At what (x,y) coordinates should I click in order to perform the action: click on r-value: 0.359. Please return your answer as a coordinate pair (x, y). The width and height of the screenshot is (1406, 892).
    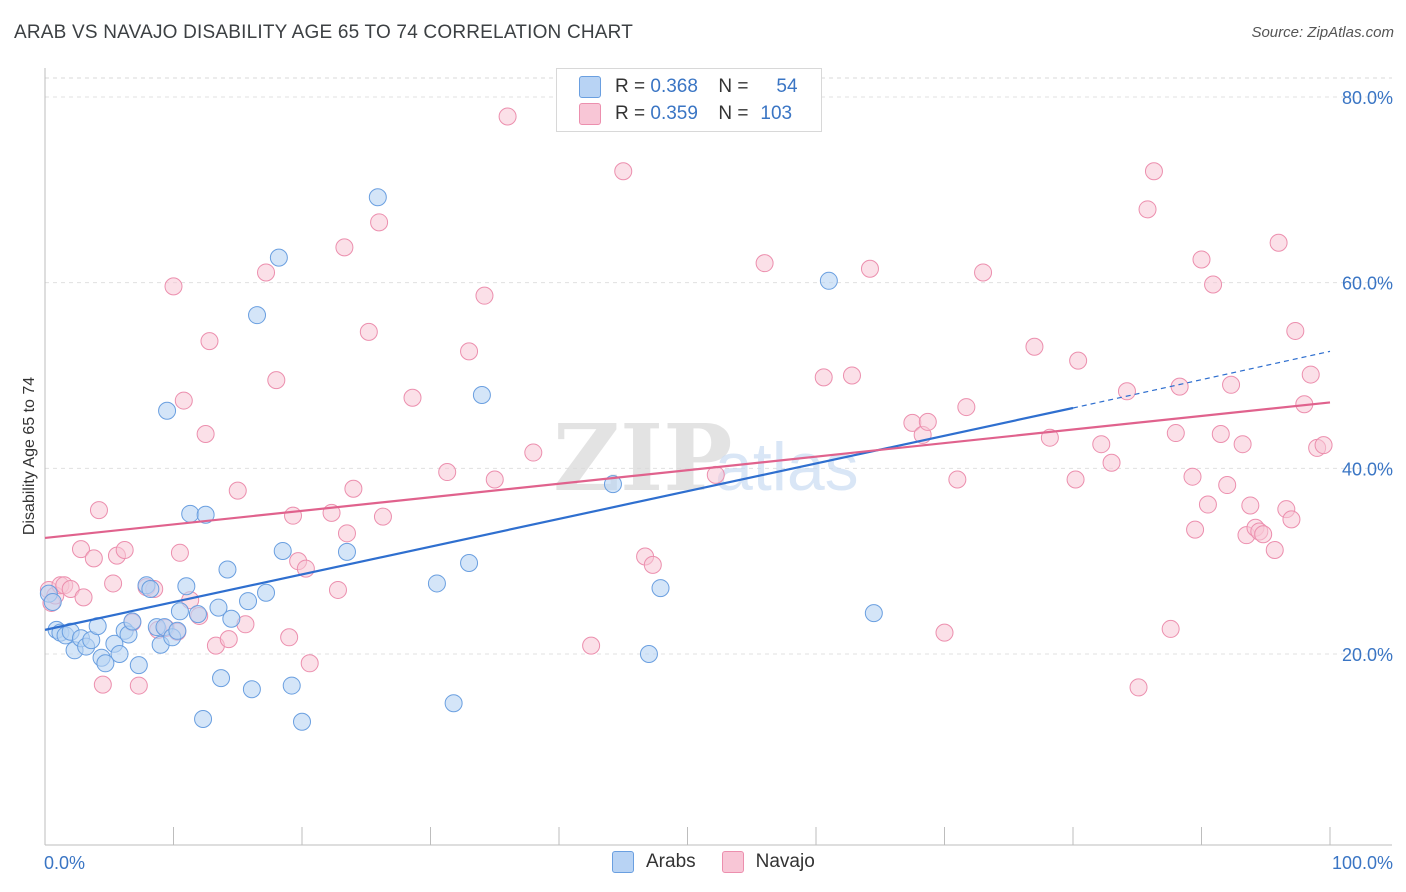
    Looking at the image, I should click on (674, 113).